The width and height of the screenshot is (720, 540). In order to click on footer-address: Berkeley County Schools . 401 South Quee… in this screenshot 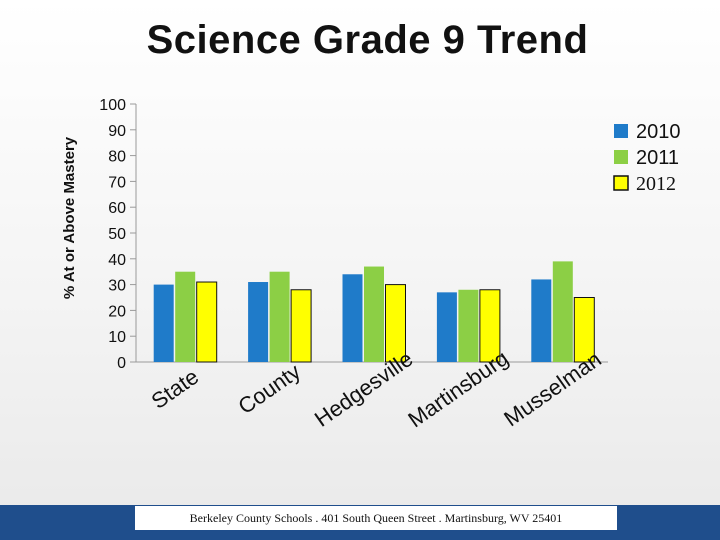, I will do `click(376, 518)`.